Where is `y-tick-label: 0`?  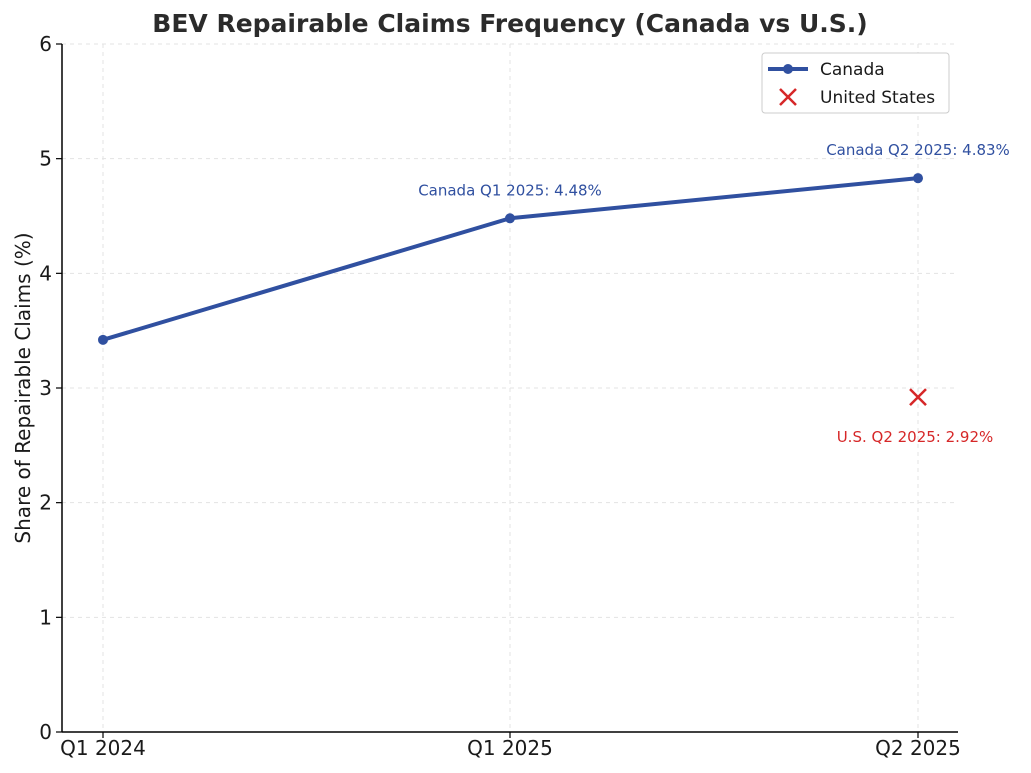 y-tick-label: 0 is located at coordinates (45, 732).